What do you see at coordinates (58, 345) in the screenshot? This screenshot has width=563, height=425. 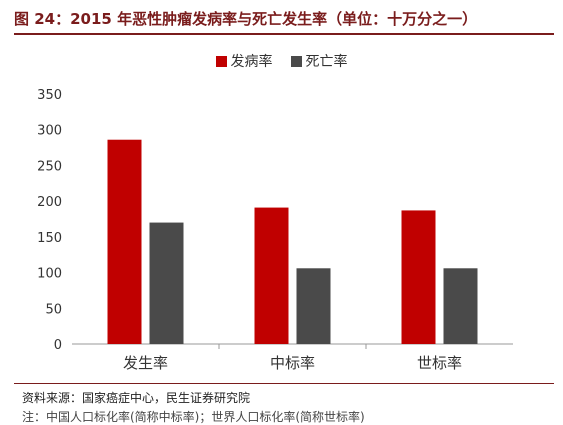 I see `y-tick-label: 0` at bounding box center [58, 345].